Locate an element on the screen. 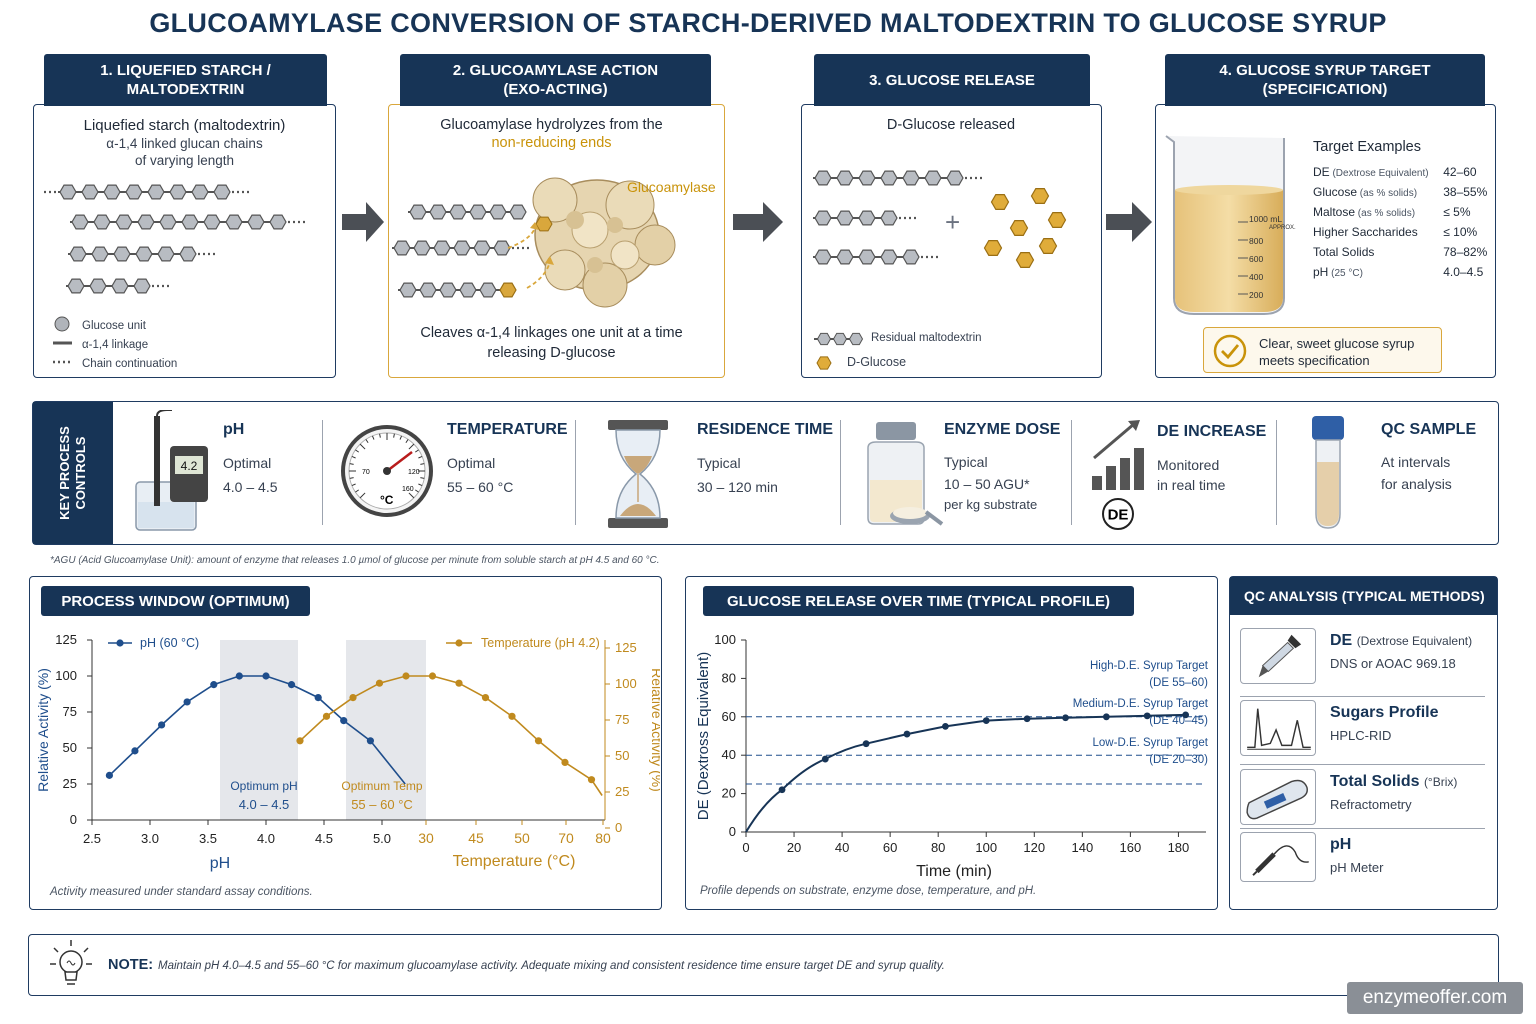 Image resolution: width=1536 pixels, height=1024 pixels. step2-line1: Glucoamylase hydrolyzes from the is located at coordinates (551, 125).